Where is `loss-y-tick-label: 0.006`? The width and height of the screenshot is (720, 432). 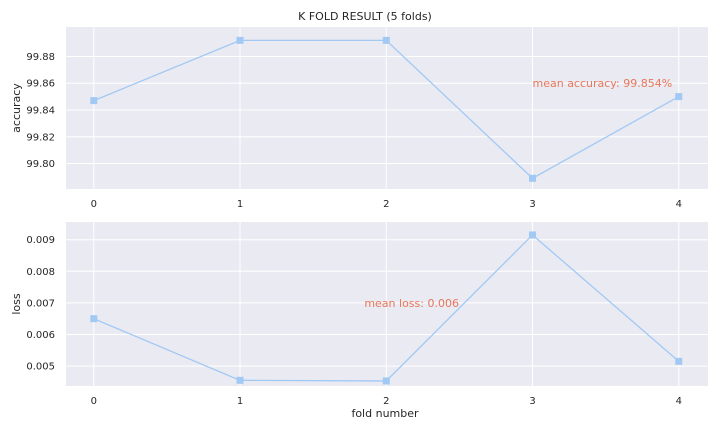 loss-y-tick-label: 0.006 is located at coordinates (40, 335).